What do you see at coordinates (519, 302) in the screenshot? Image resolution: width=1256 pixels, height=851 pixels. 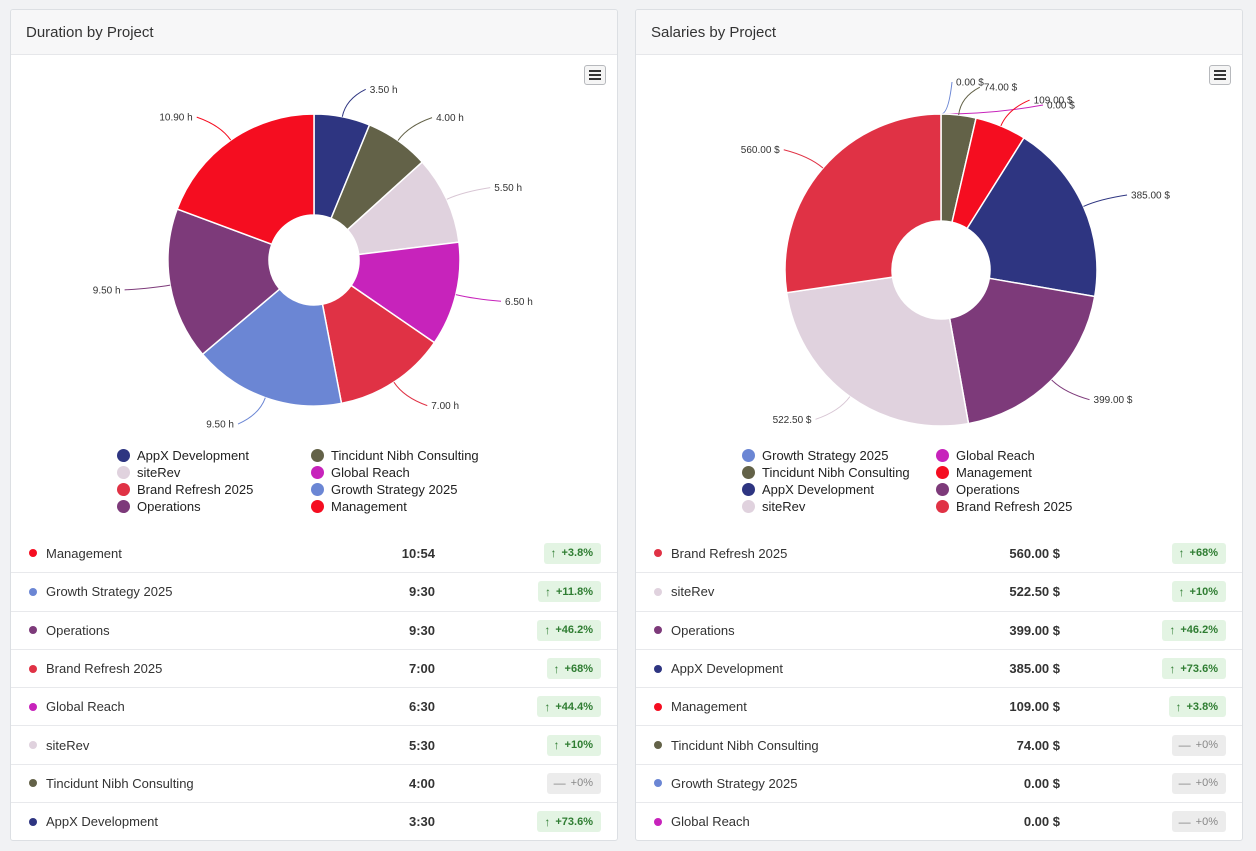 I see `data-label-global-reach: 6.50 h` at bounding box center [519, 302].